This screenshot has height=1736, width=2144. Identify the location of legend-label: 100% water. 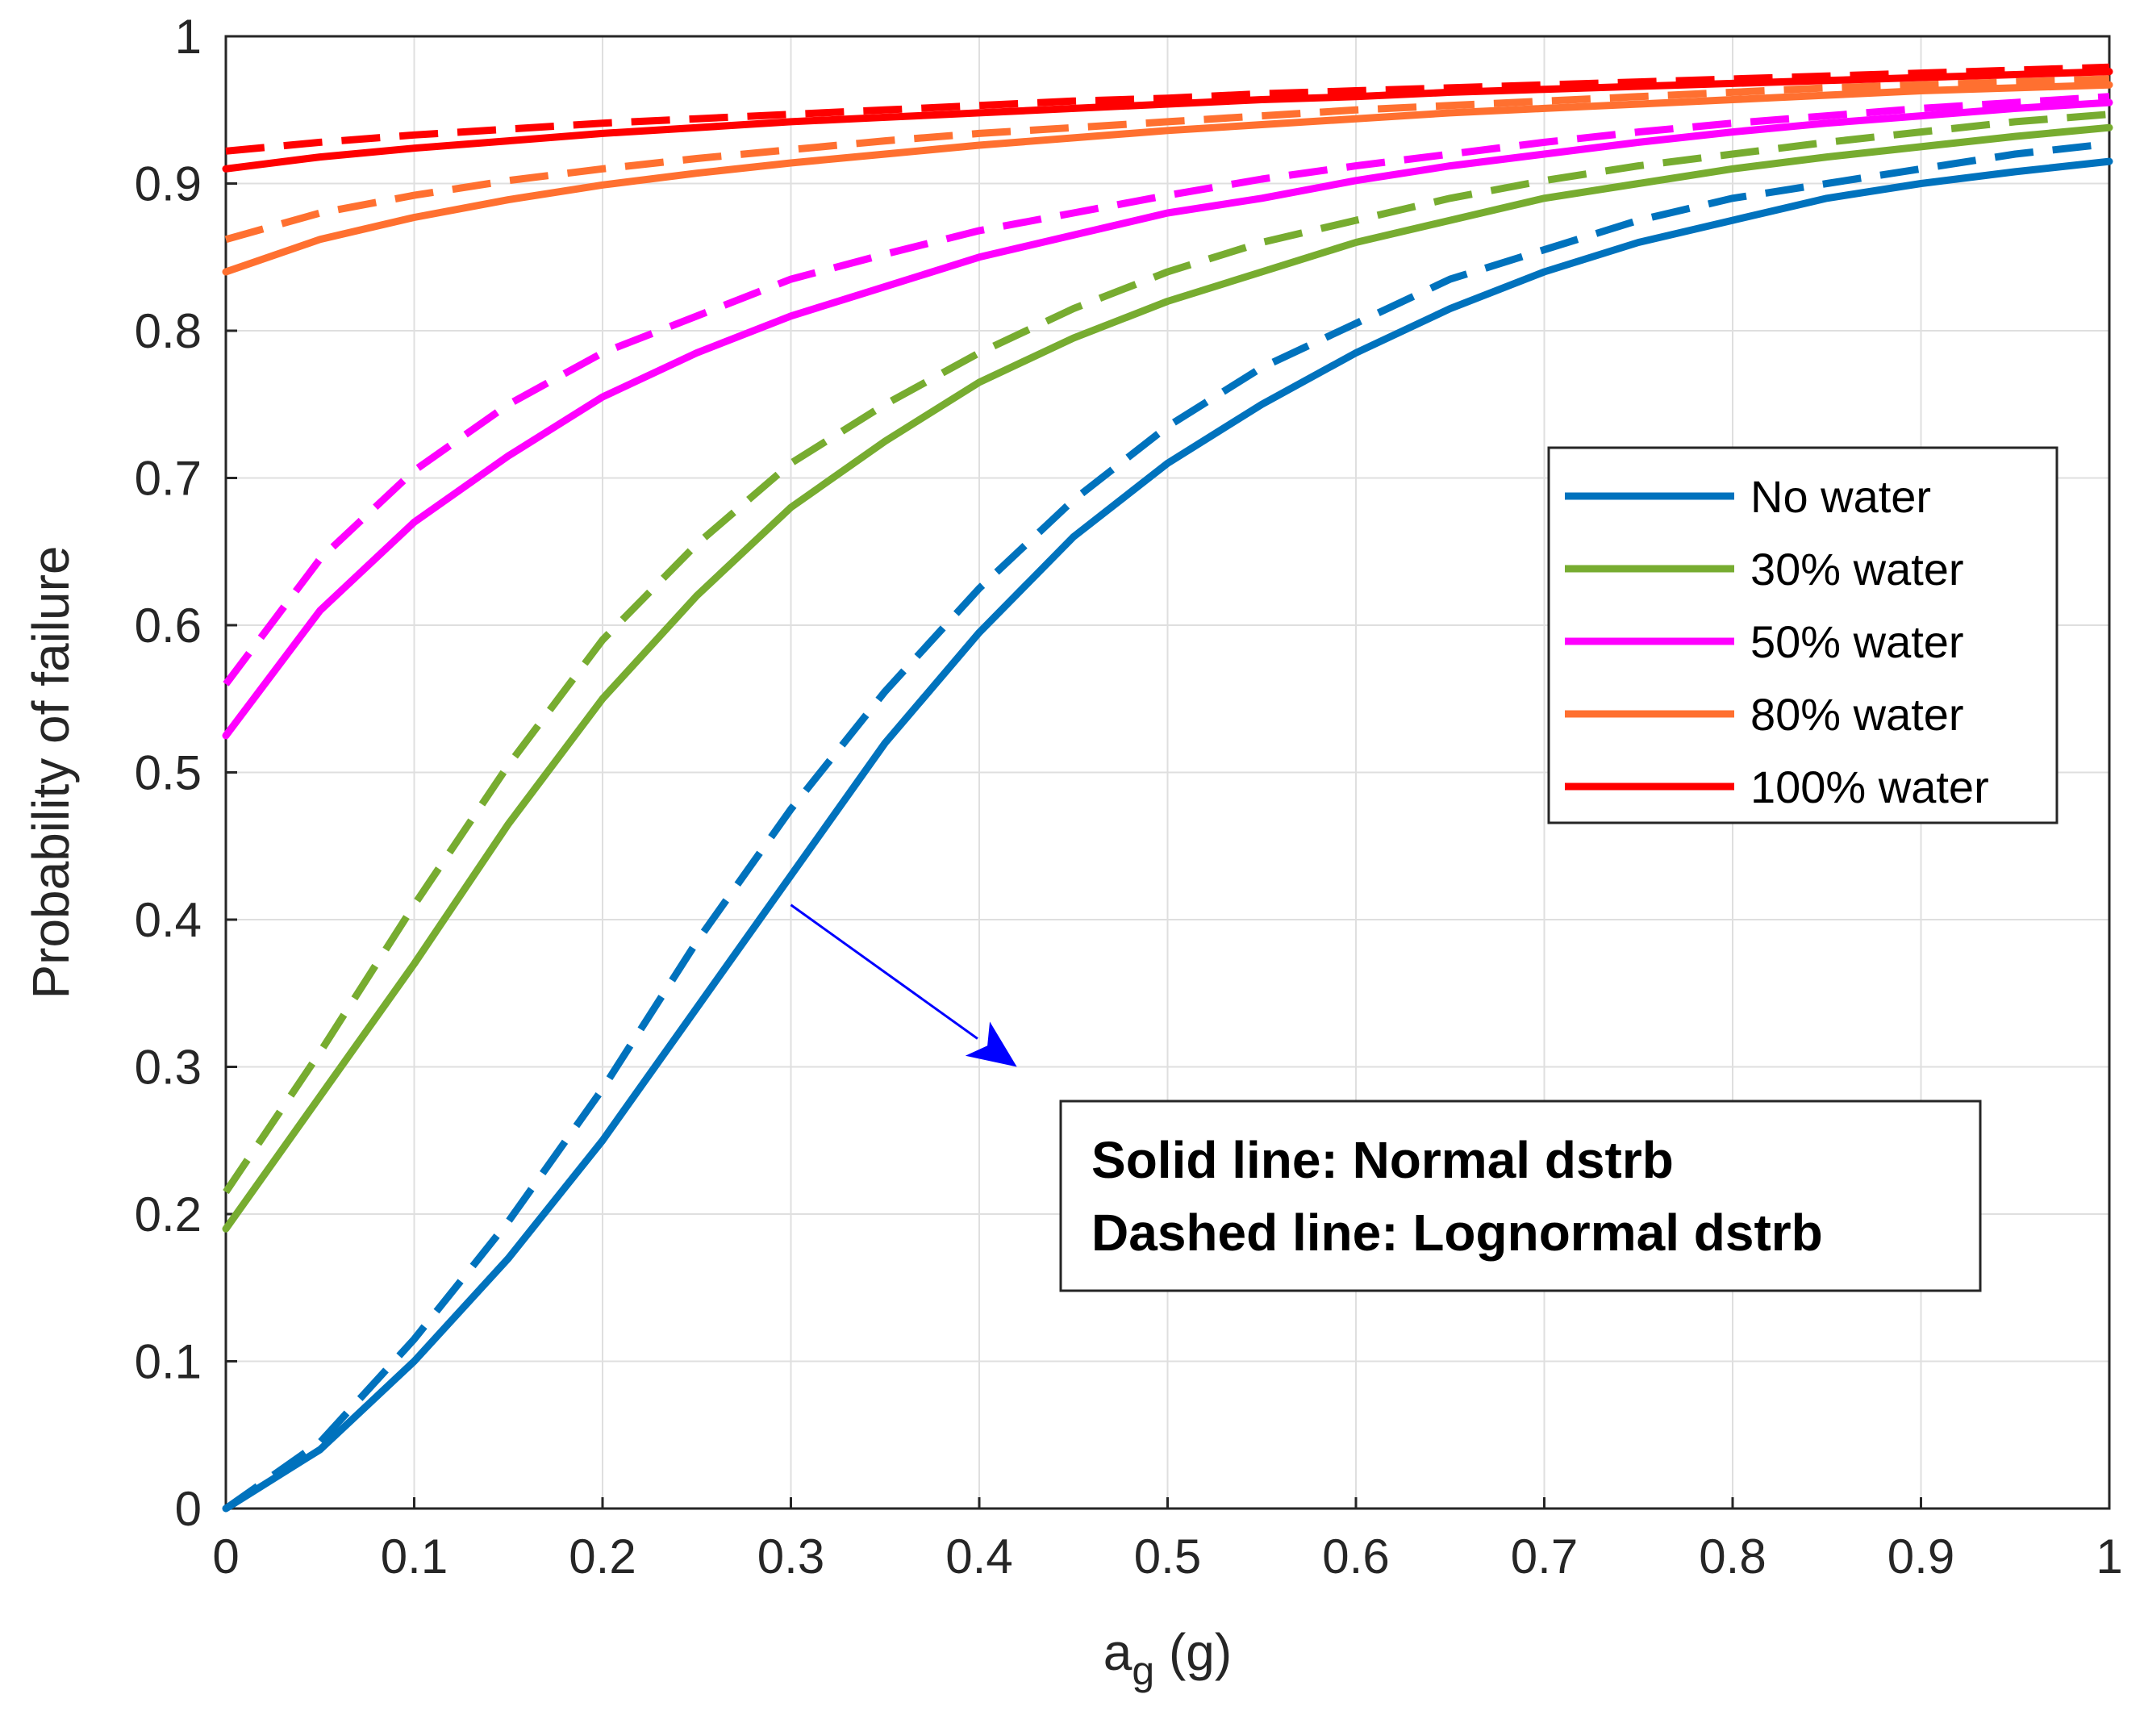
(1869, 787).